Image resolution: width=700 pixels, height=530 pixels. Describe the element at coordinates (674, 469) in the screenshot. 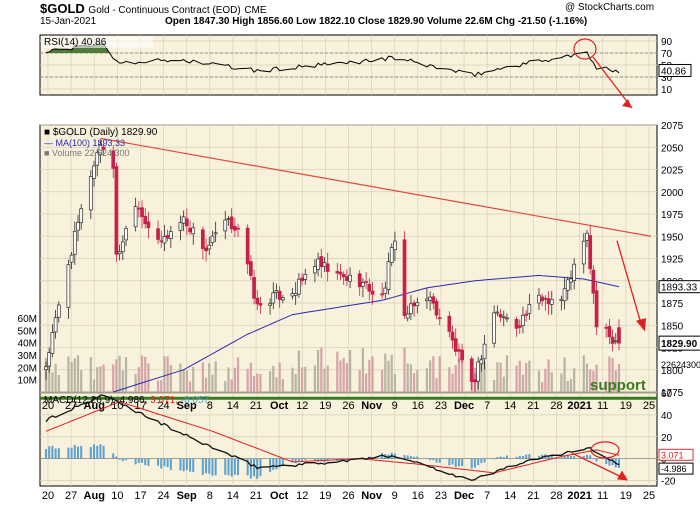

I see `macd-current-label: -4.986` at that location.